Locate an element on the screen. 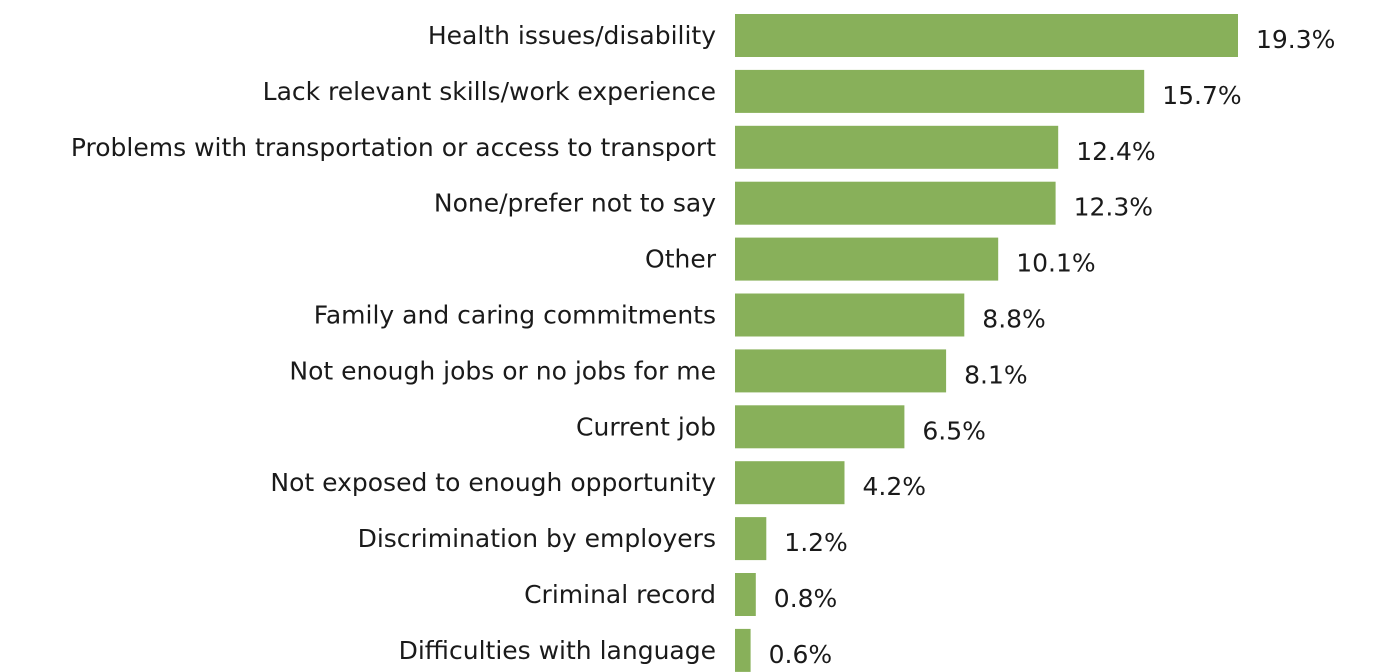  category-label-4: Other is located at coordinates (681, 259).